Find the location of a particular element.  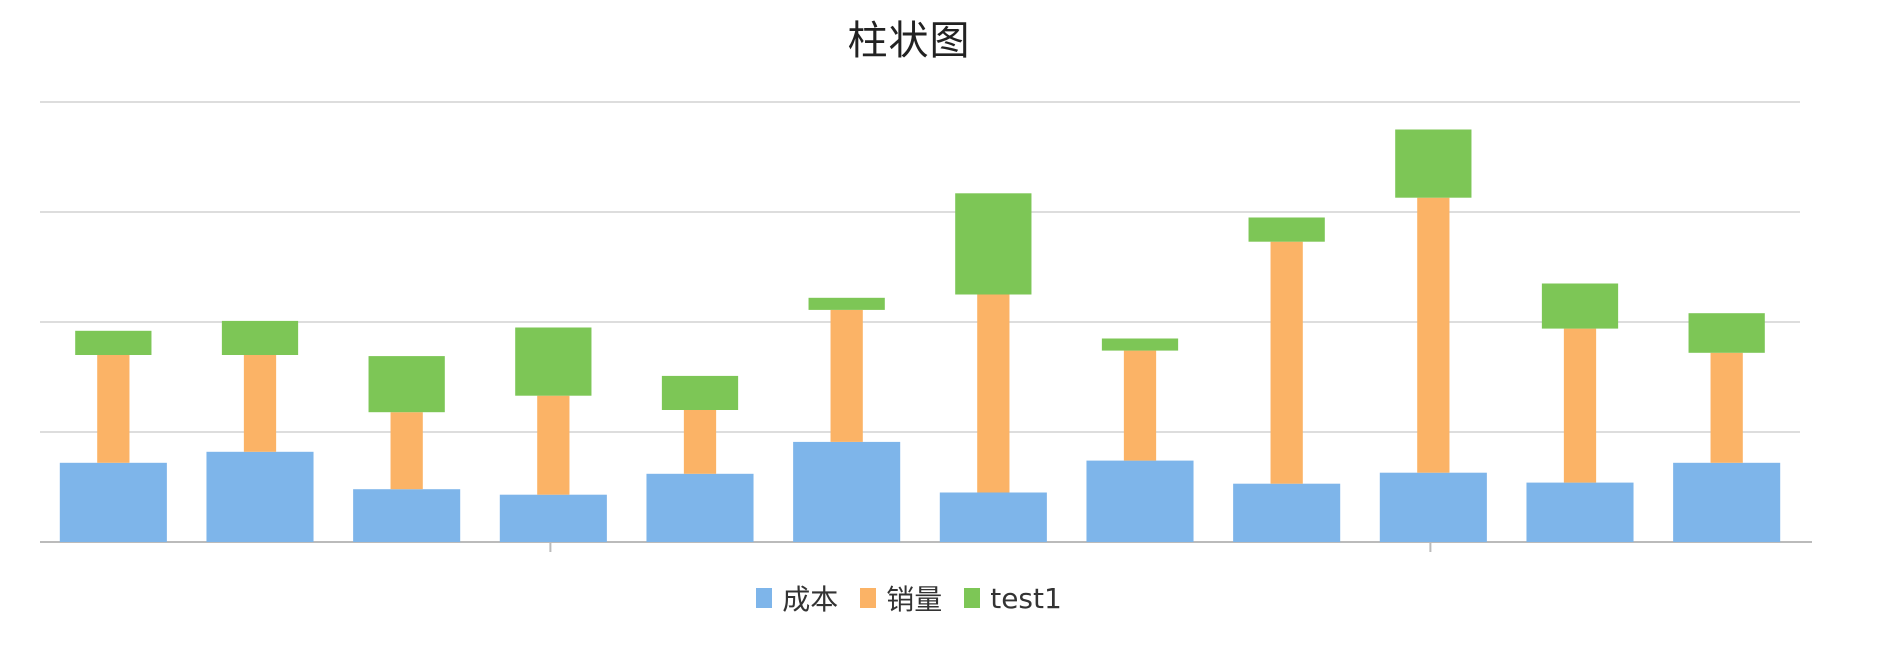

legend-label: test1 is located at coordinates (1026, 598).